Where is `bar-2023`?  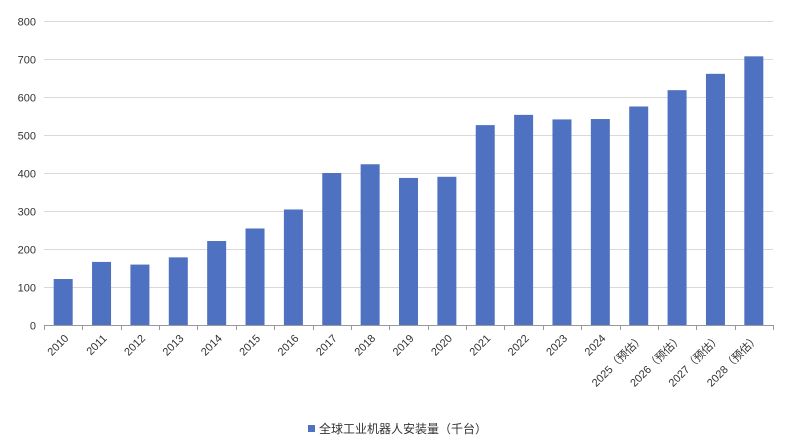 bar-2023 is located at coordinates (562, 222).